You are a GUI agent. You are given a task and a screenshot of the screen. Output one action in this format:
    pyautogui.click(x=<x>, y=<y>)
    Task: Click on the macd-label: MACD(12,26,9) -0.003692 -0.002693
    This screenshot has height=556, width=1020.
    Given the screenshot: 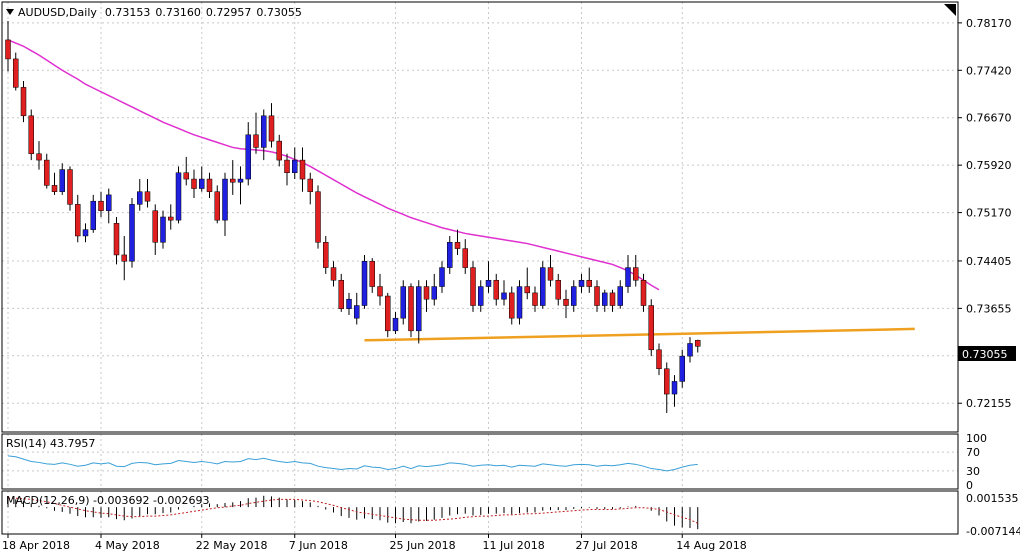 What is the action you would take?
    pyautogui.click(x=107, y=500)
    